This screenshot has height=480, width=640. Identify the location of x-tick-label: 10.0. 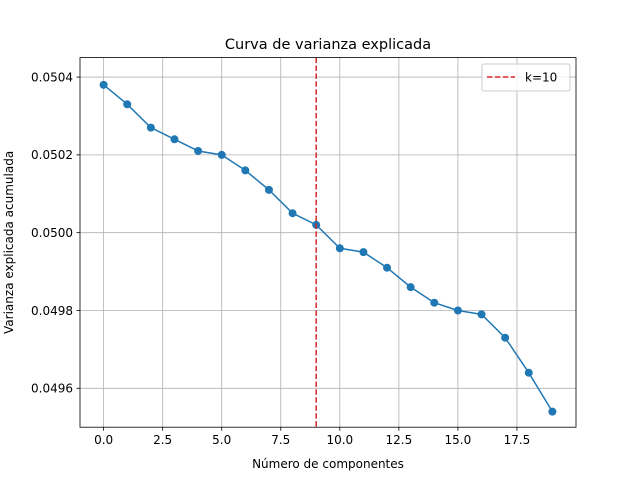
(339, 440).